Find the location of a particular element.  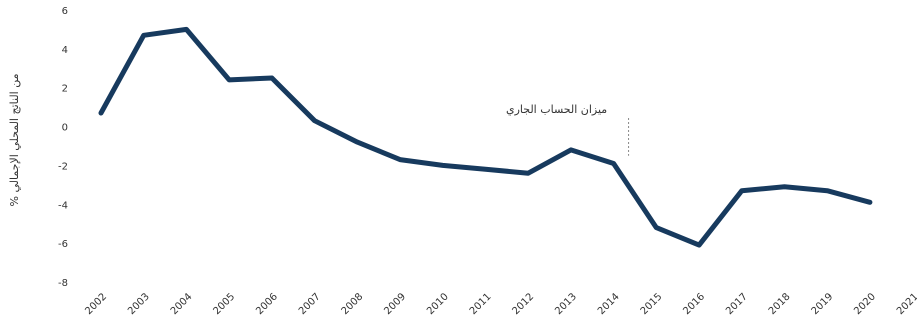

x-tick-label: 2017 is located at coordinates (737, 304).